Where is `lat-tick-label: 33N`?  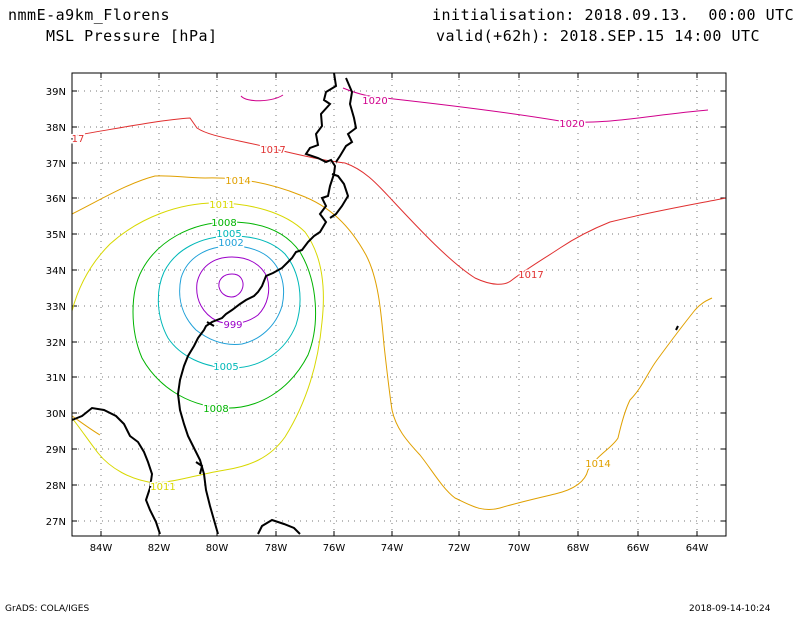
lat-tick-label: 33N is located at coordinates (56, 307).